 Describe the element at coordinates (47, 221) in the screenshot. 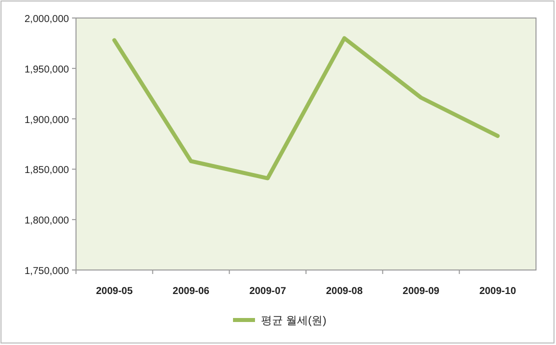

I see `y-tick-label: 1,800,000` at that location.